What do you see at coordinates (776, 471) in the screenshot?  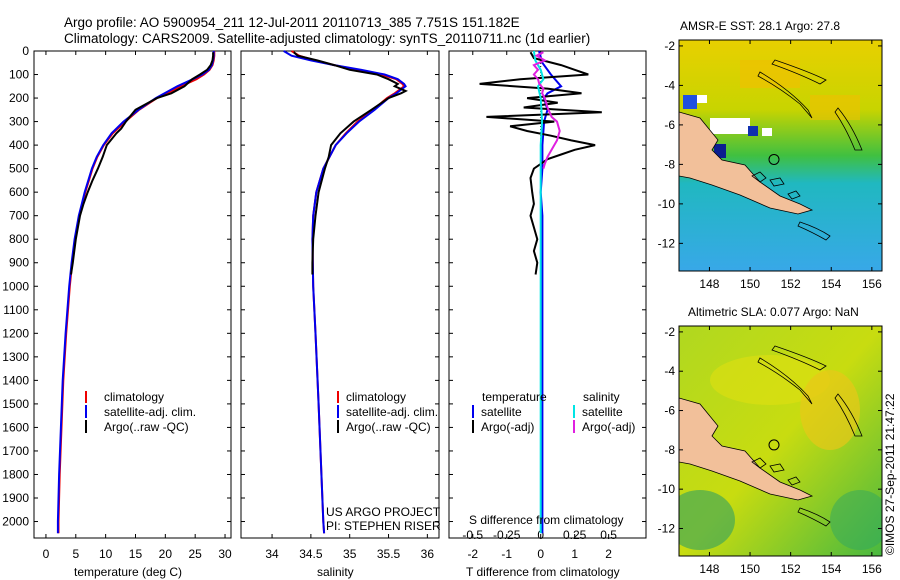 I see `coast-small-islands` at bounding box center [776, 471].